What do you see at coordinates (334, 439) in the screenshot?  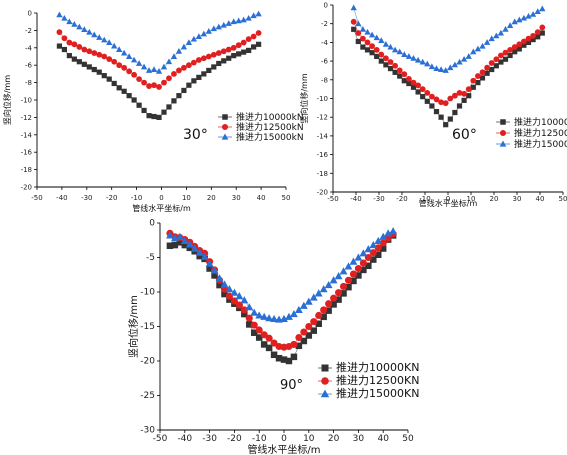 I see `x-tick-label: 20` at bounding box center [334, 439].